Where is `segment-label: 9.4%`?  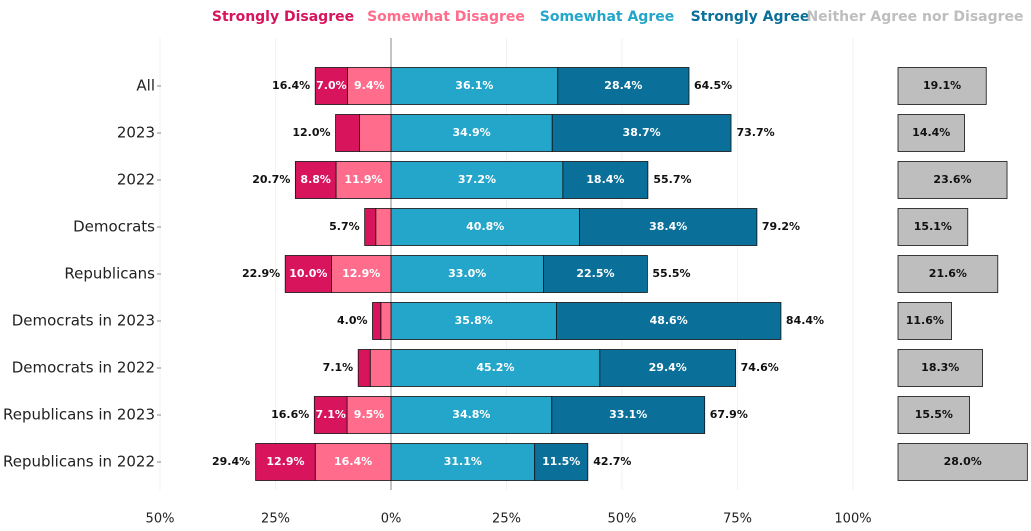
segment-label: 9.4% is located at coordinates (369, 85).